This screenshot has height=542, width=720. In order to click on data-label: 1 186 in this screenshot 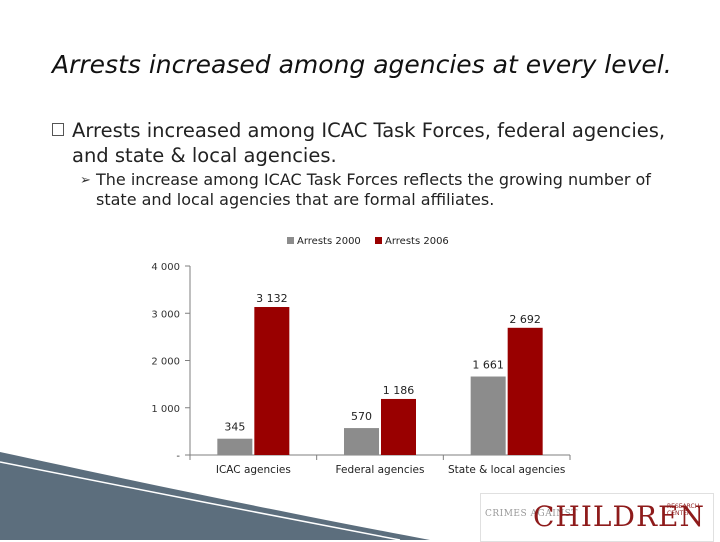, I will do `click(399, 390)`.